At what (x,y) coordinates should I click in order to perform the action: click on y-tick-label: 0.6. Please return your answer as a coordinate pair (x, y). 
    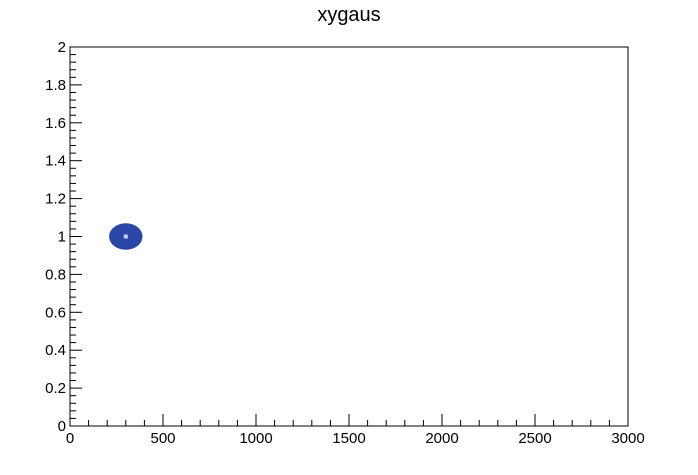
    Looking at the image, I should click on (55, 312).